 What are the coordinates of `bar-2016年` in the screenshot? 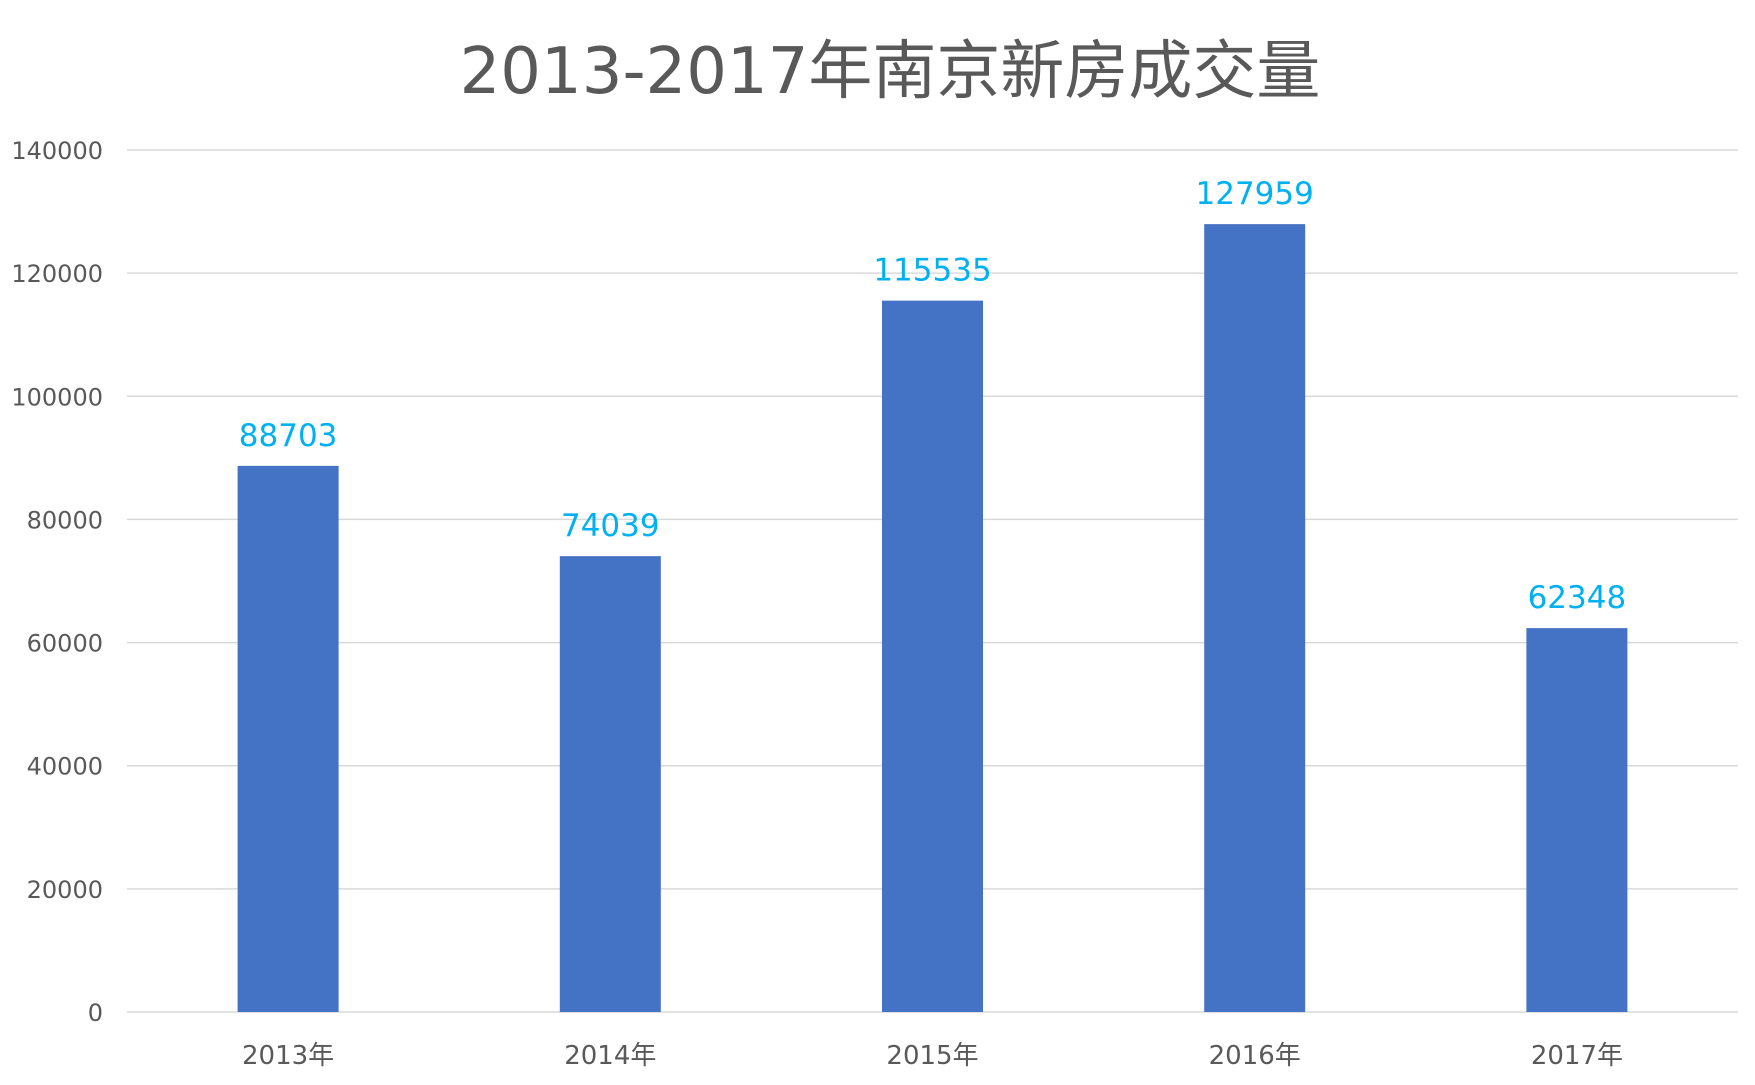 It's located at (1255, 618).